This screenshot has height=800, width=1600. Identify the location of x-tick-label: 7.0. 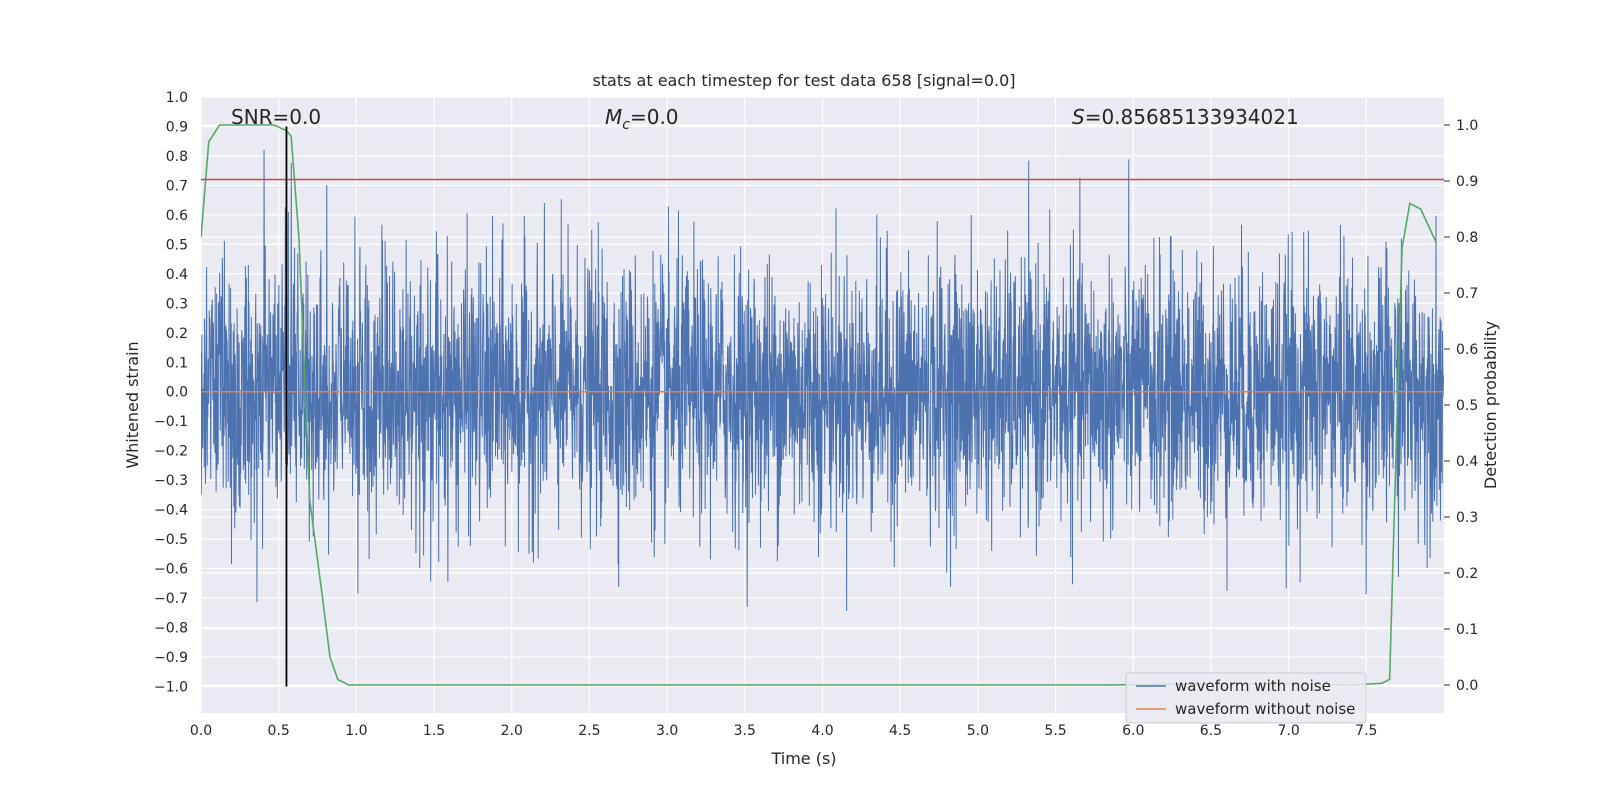
(1288, 731).